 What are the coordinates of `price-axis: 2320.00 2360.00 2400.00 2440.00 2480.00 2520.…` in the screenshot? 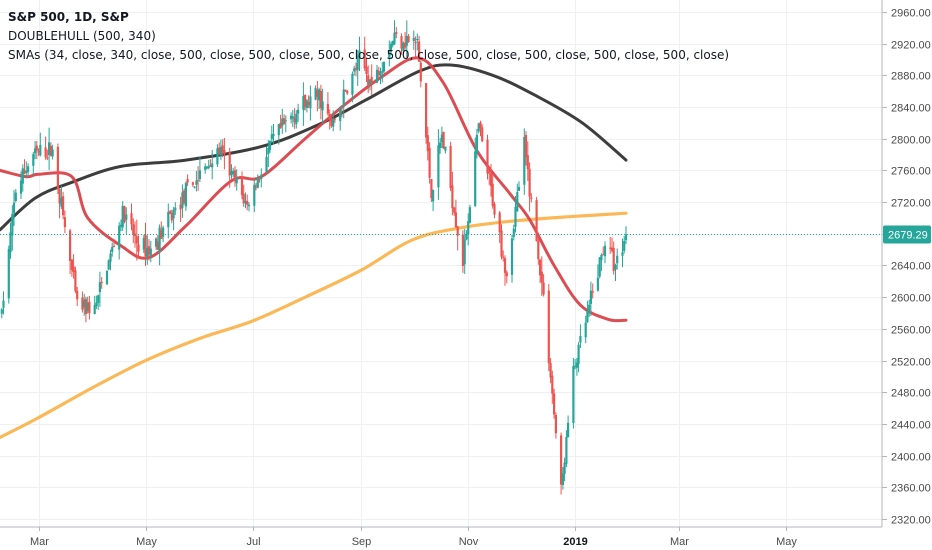 It's located at (906, 263).